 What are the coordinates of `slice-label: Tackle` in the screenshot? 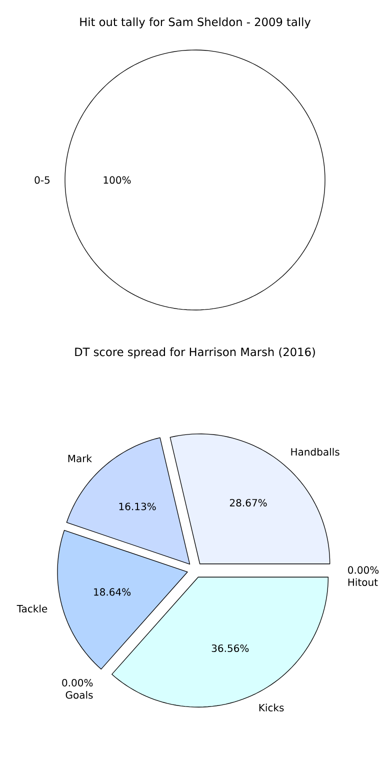 It's located at (32, 608).